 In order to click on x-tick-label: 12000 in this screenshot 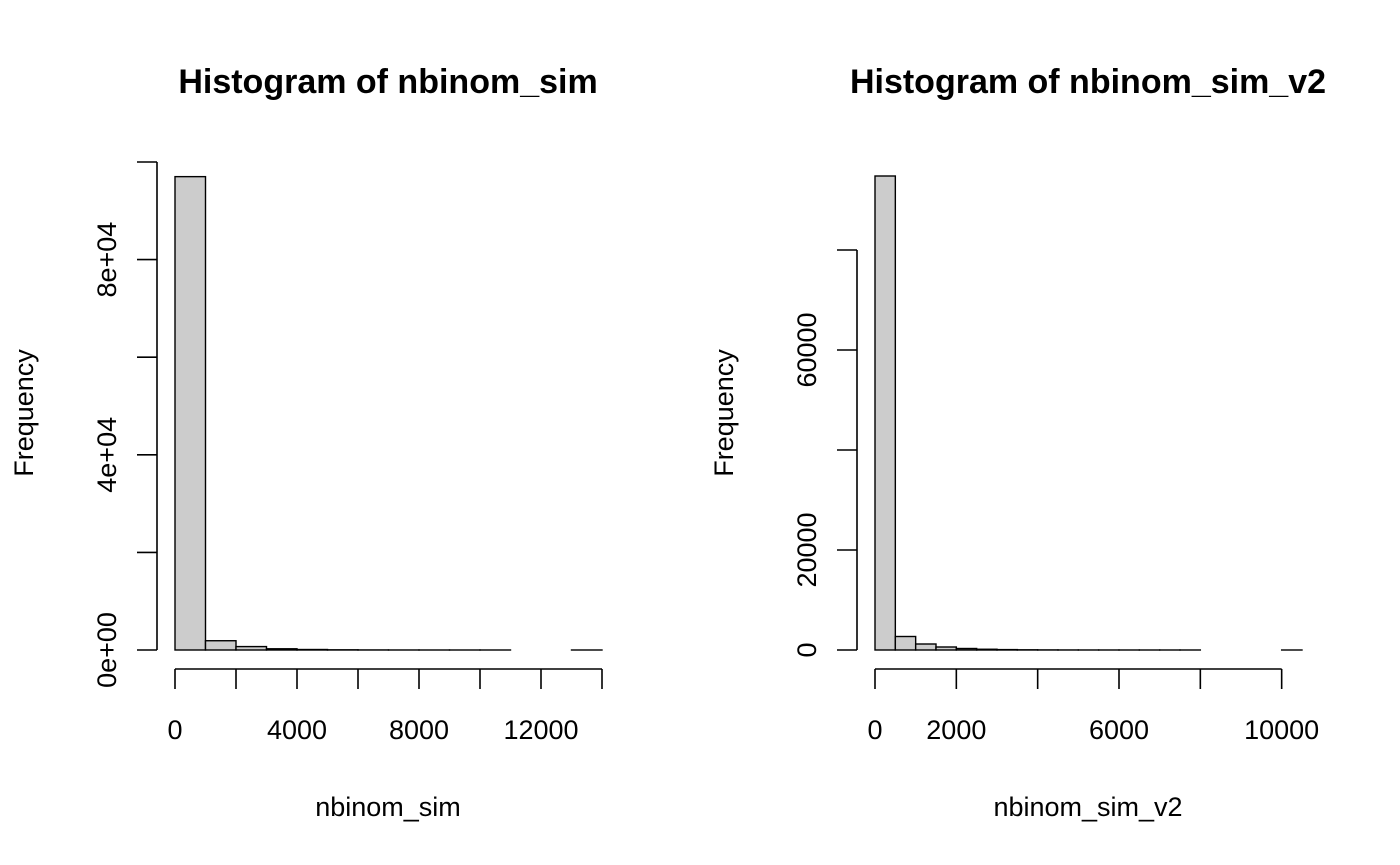, I will do `click(540, 730)`.